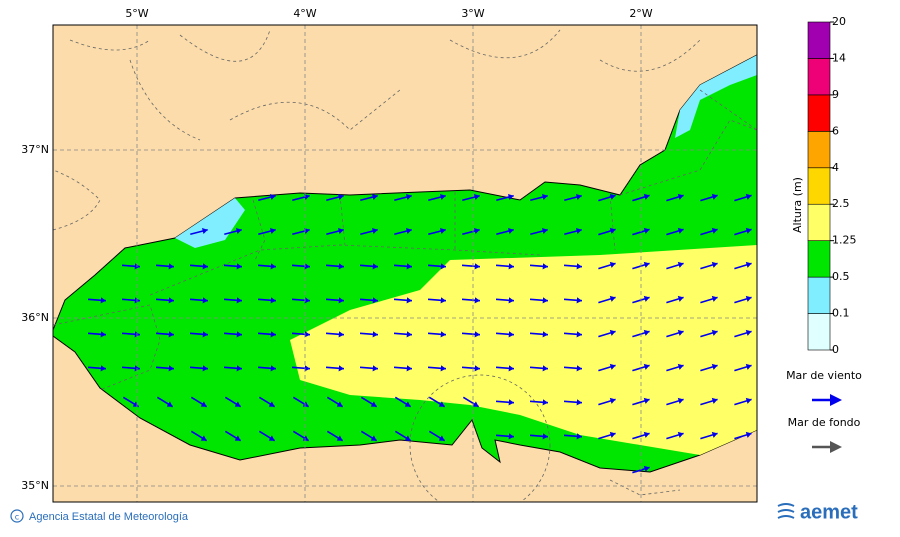 Image resolution: width=900 pixels, height=537 pixels. Describe the element at coordinates (835, 94) in the screenshot. I see `colorbar-label: 9` at that location.